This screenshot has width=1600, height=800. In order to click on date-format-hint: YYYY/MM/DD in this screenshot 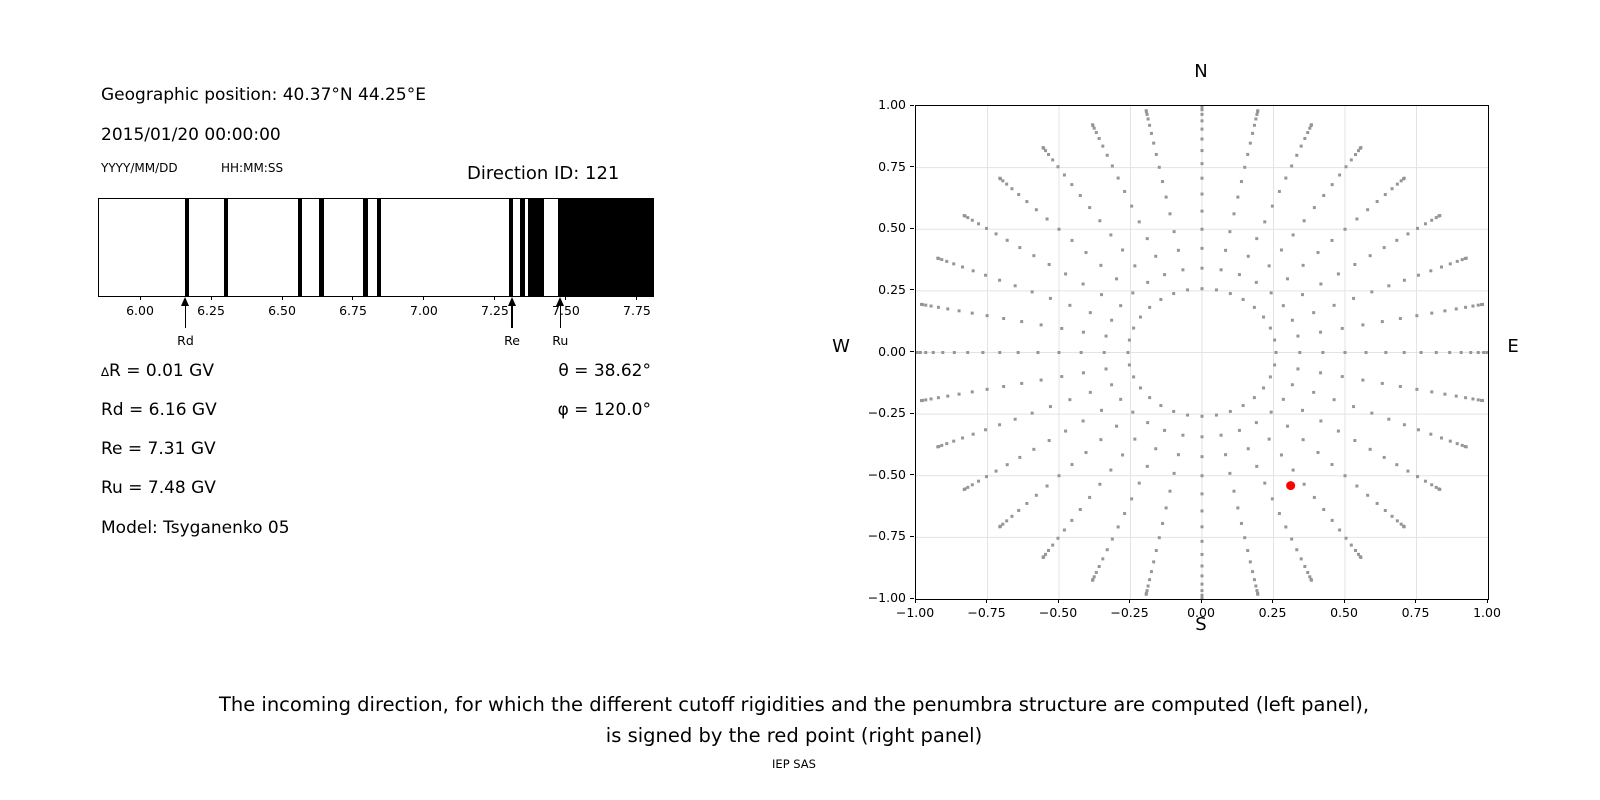, I will do `click(139, 168)`.